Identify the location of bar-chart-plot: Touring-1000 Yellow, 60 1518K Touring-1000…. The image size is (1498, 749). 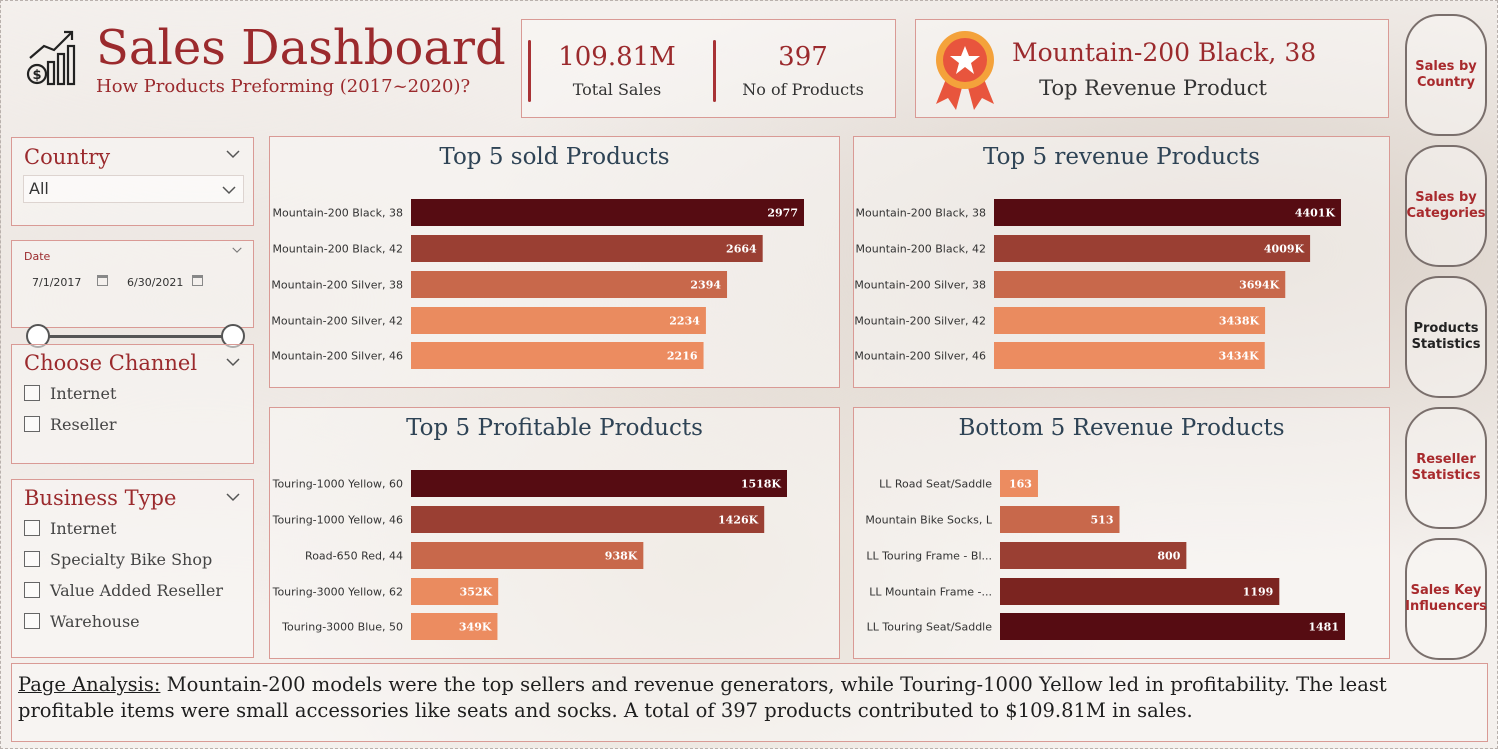
(529, 555).